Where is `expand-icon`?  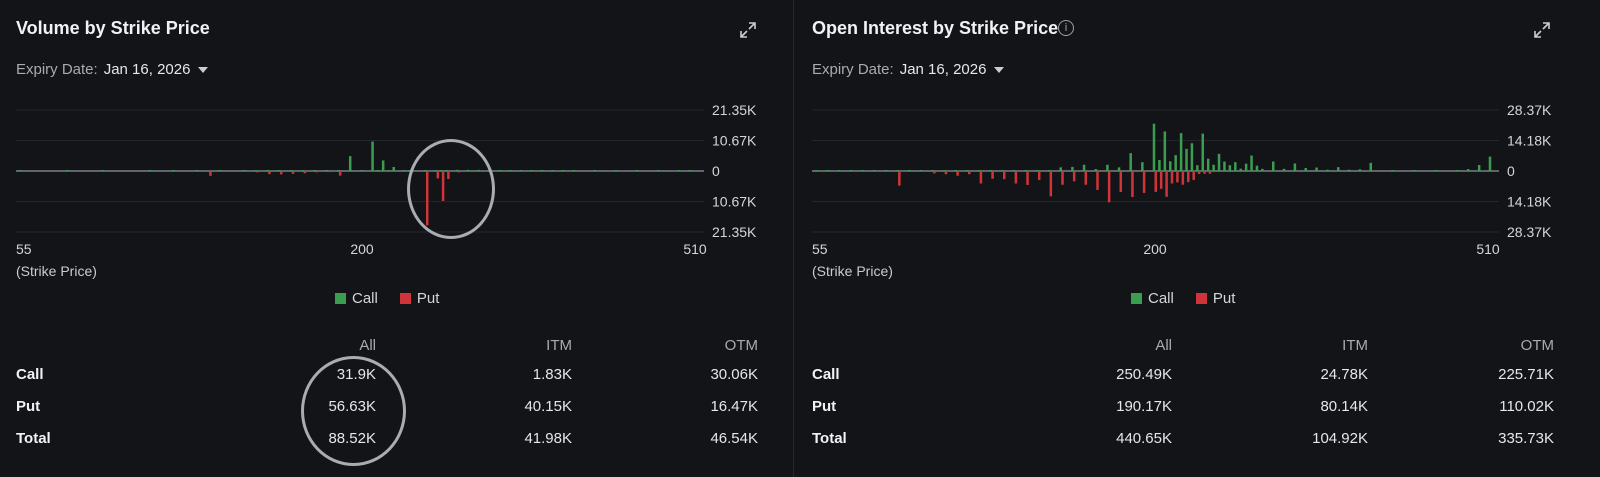
expand-icon is located at coordinates (748, 30).